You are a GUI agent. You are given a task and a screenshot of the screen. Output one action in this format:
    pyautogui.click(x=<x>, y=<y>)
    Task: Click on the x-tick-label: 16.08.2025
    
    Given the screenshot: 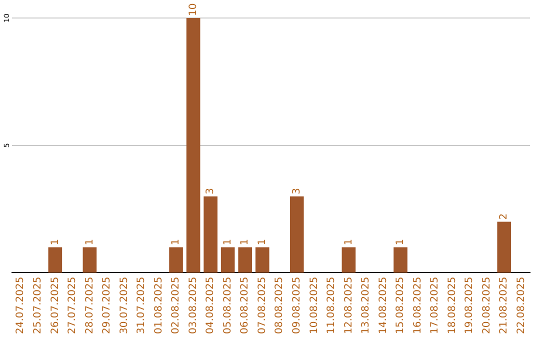 What is the action you would take?
    pyautogui.click(x=418, y=305)
    